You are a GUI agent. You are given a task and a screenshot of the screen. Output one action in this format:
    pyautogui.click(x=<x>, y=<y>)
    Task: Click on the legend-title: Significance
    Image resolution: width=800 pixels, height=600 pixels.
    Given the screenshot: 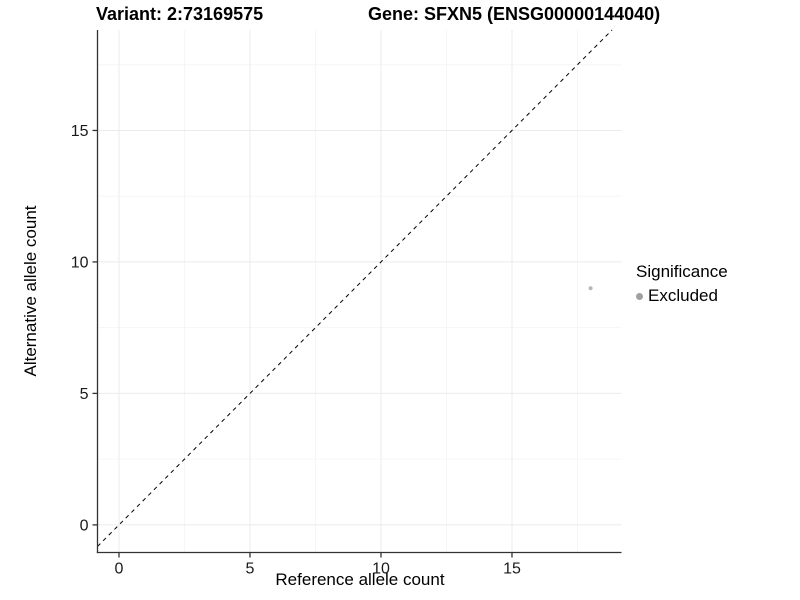 What is the action you would take?
    pyautogui.click(x=682, y=271)
    